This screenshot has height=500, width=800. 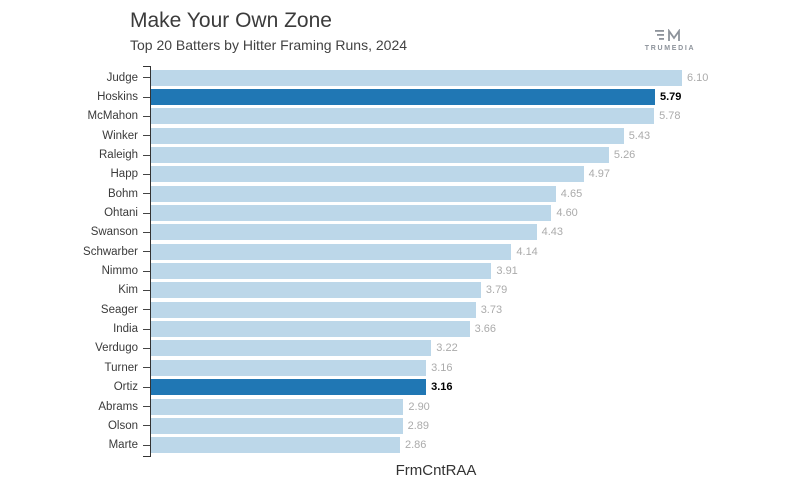 What do you see at coordinates (122, 77) in the screenshot?
I see `bar-category-label: Judge` at bounding box center [122, 77].